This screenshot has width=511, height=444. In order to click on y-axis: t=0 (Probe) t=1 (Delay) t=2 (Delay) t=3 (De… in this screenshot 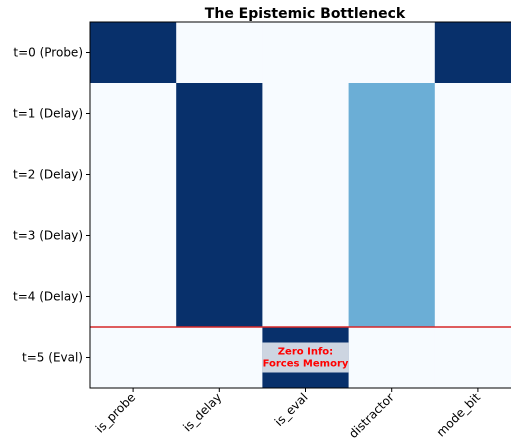, I will do `click(51, 205)`.